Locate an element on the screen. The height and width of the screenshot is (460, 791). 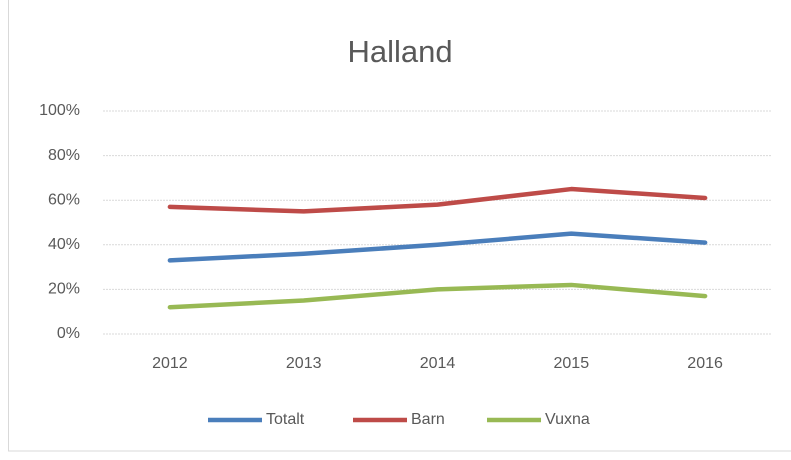
y-tick-label: 100% is located at coordinates (59, 110).